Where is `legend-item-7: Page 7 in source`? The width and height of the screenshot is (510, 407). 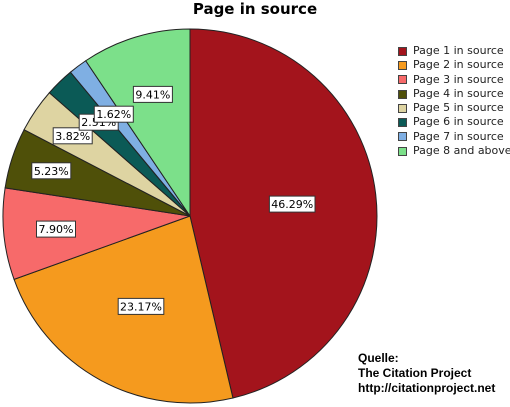 legend-item-7: Page 7 in source is located at coordinates (454, 137).